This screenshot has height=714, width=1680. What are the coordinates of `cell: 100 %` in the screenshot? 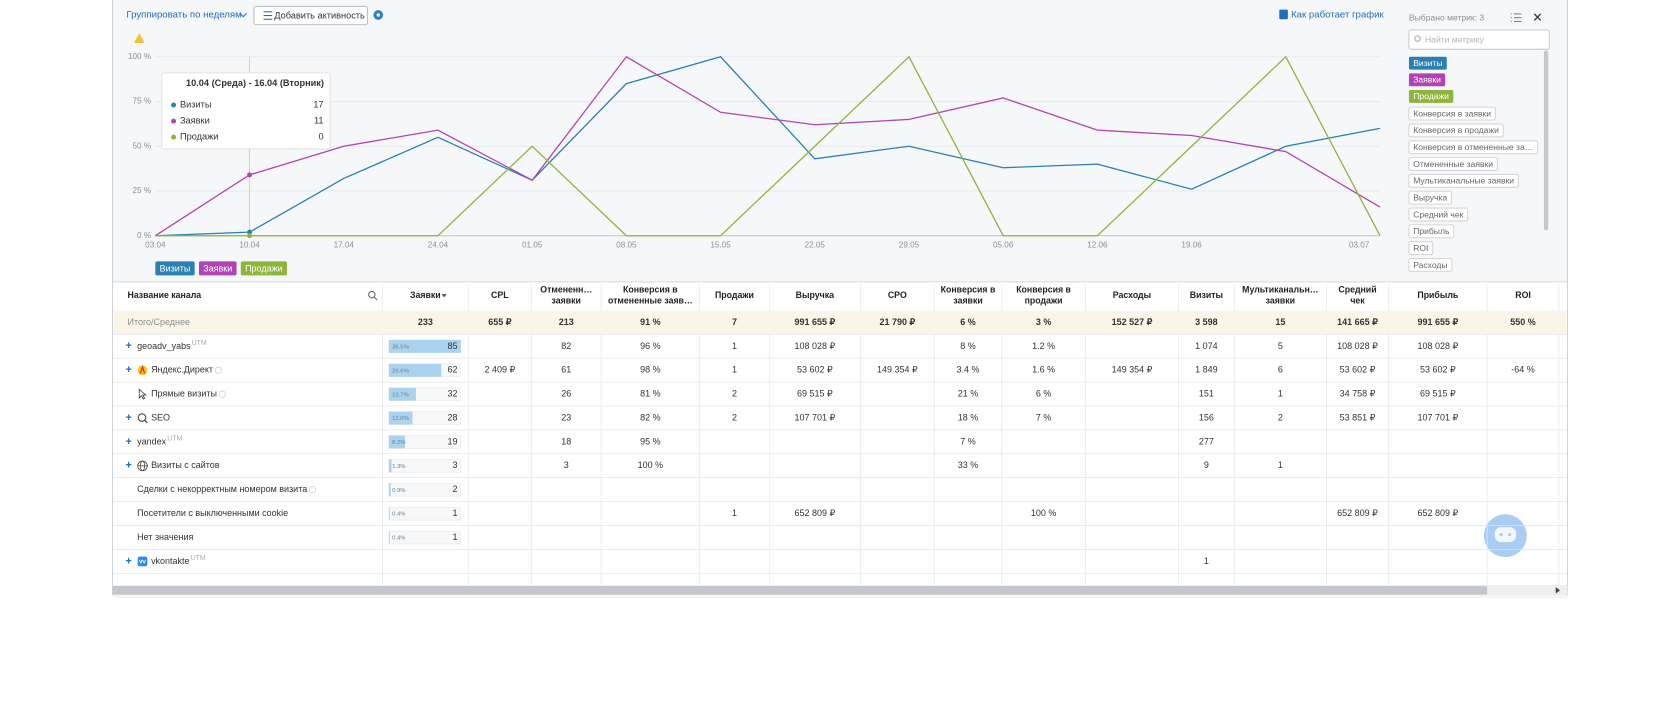 It's located at (1043, 513).